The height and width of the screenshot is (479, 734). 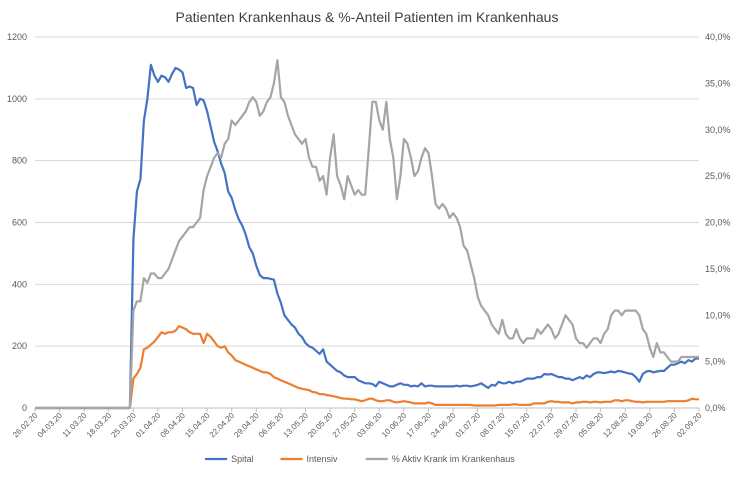 What do you see at coordinates (689, 425) in the screenshot?
I see `x-tick-label: 02.09.20` at bounding box center [689, 425].